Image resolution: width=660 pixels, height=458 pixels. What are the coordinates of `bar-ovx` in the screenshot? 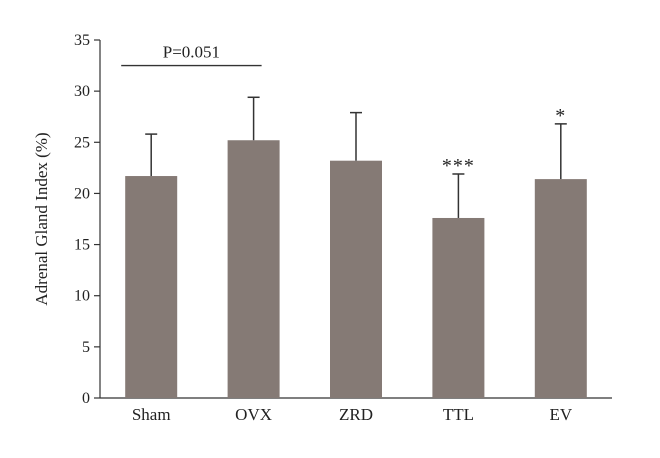 It's located at (253, 269).